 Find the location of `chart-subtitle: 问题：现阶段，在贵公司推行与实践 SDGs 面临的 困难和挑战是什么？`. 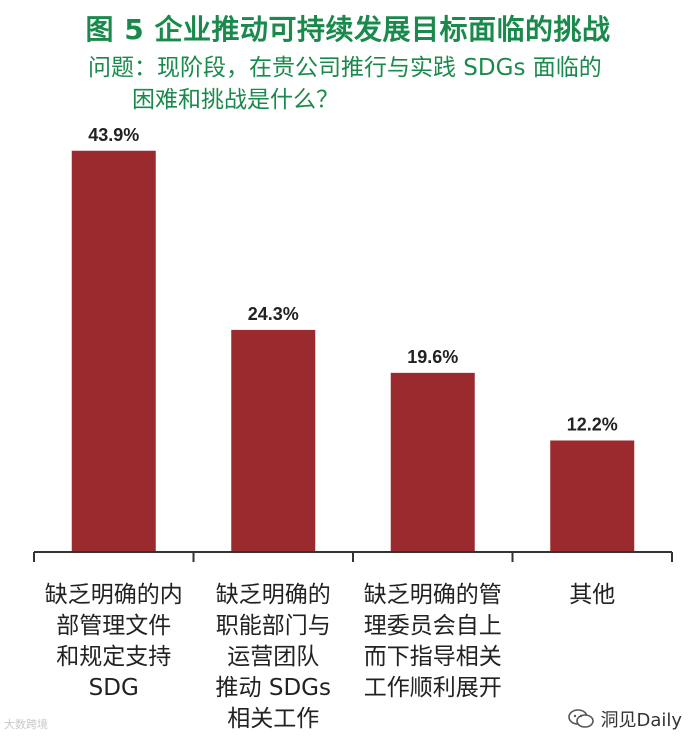

chart-subtitle: 问题：现阶段，在贵公司推行与实践 SDGs 面临的 困难和挑战是什么？ is located at coordinates (368, 84).